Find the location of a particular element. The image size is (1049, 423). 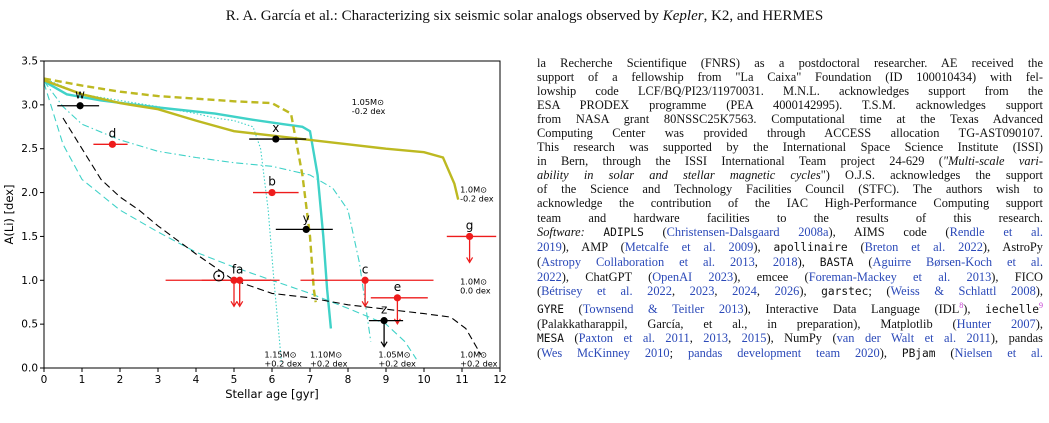

y-axis-label: A(Li) [dex] is located at coordinates (9, 214).